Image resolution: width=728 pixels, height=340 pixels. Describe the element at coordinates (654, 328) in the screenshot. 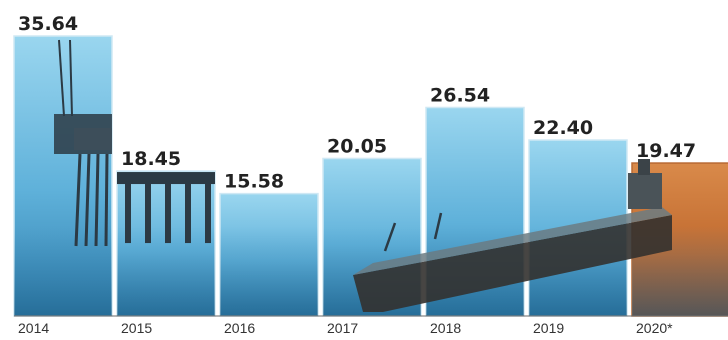

I see `tick-label-2020: 2020*` at that location.